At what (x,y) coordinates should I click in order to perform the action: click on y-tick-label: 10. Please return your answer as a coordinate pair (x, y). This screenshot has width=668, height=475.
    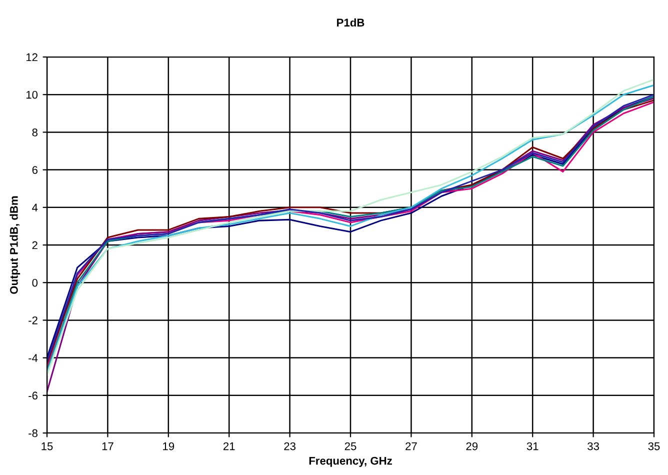
    Looking at the image, I should click on (32, 94).